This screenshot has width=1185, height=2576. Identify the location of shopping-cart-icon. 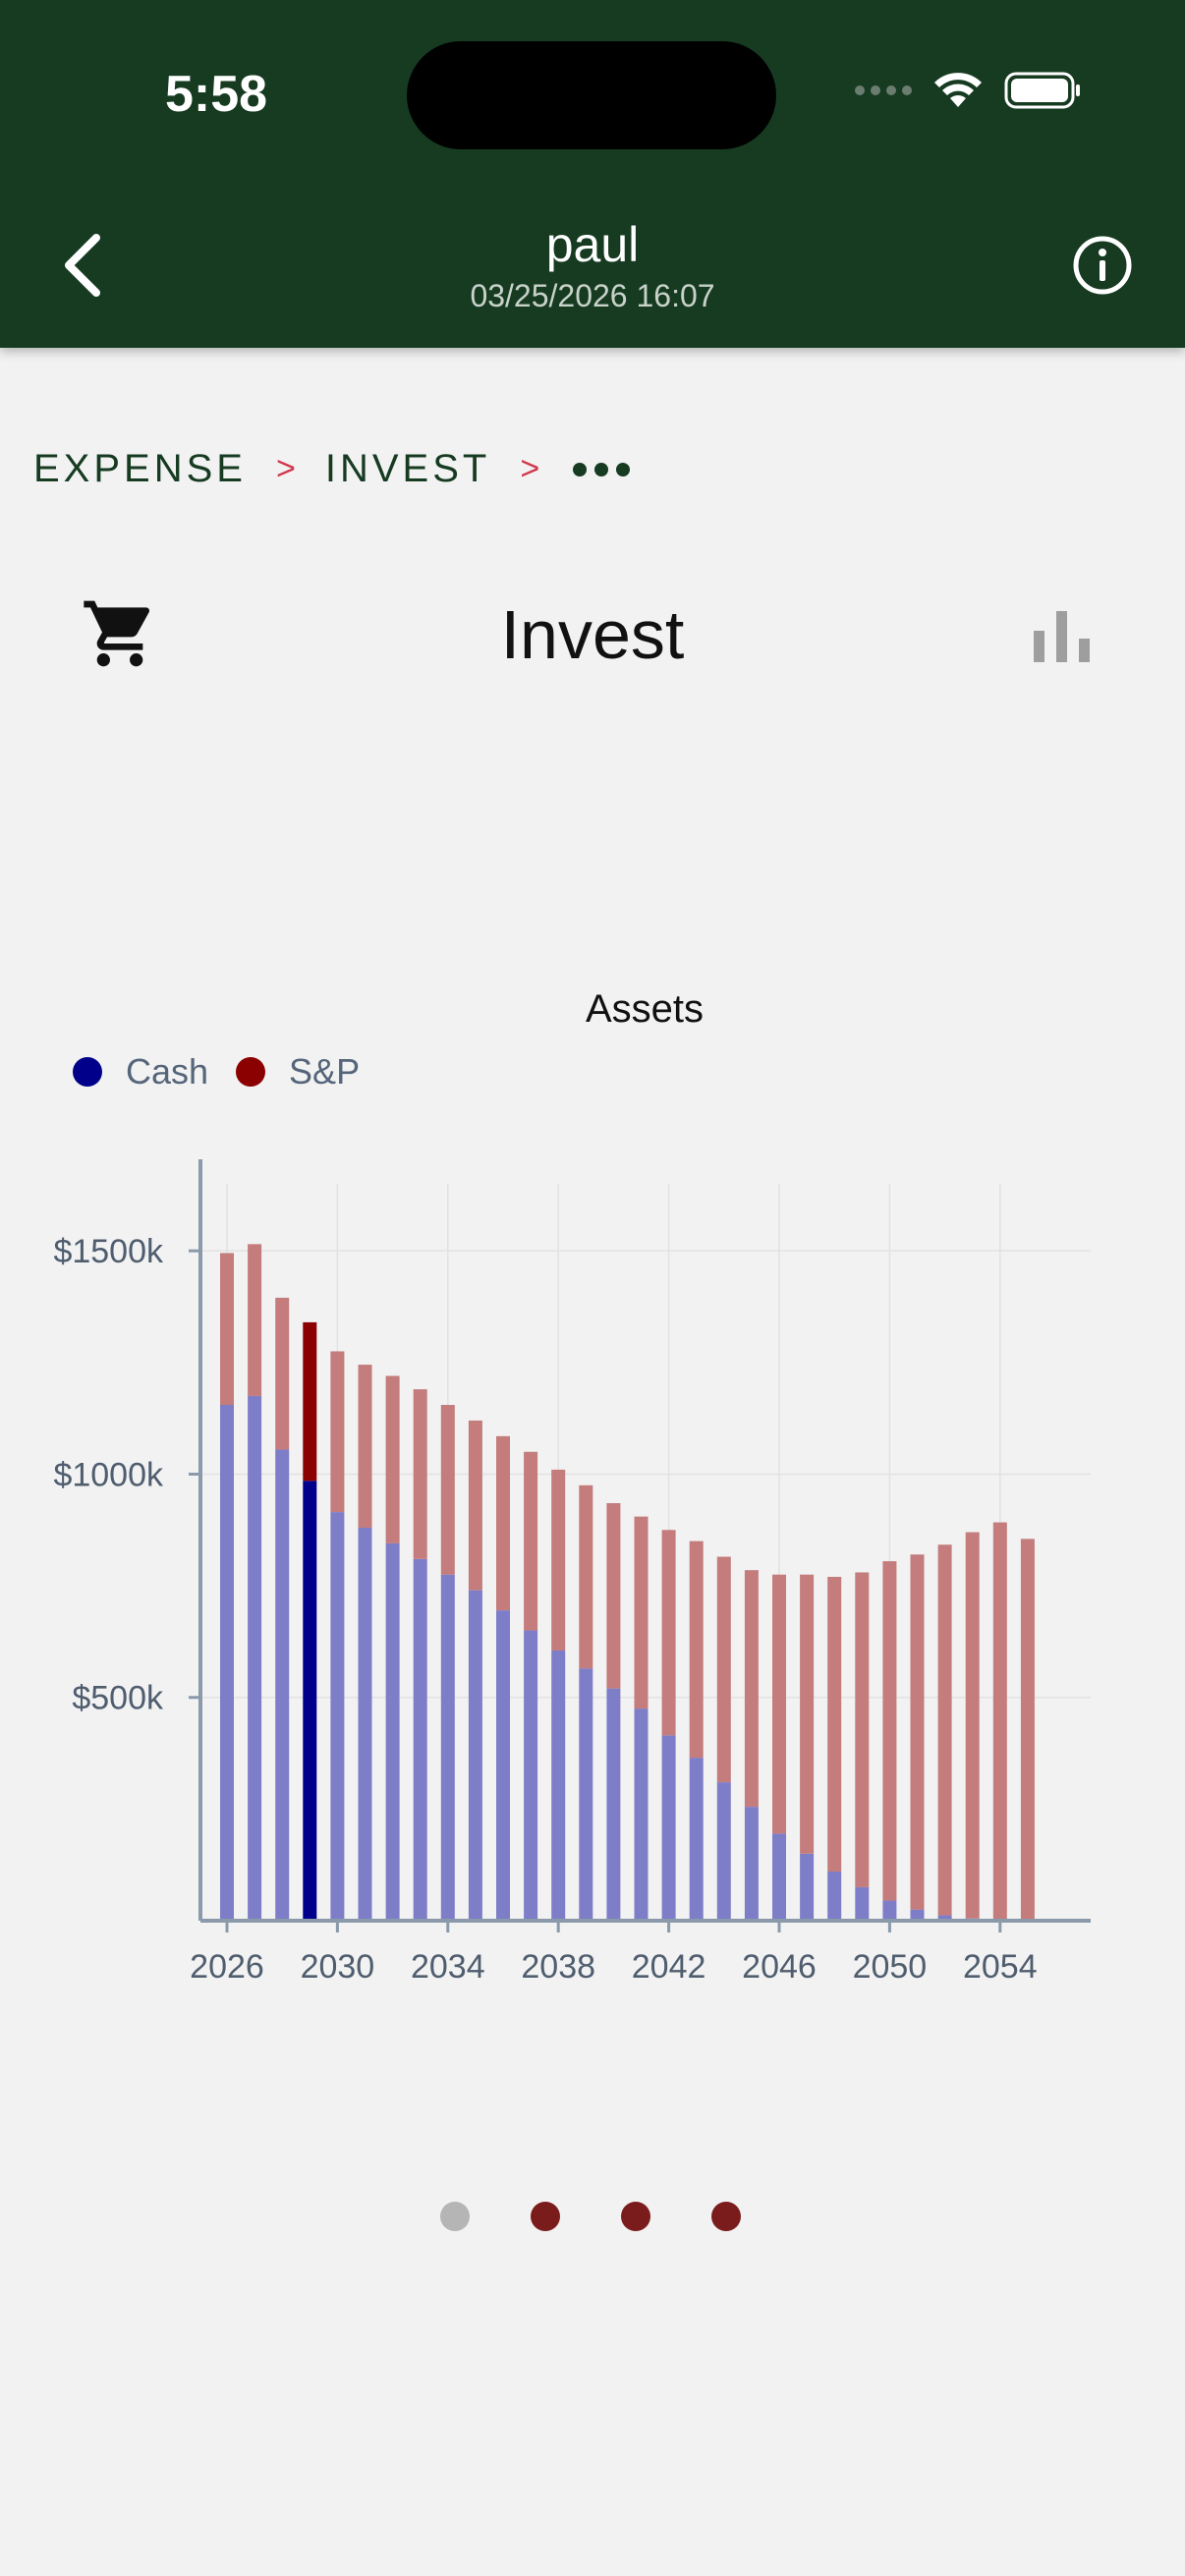
(120, 633).